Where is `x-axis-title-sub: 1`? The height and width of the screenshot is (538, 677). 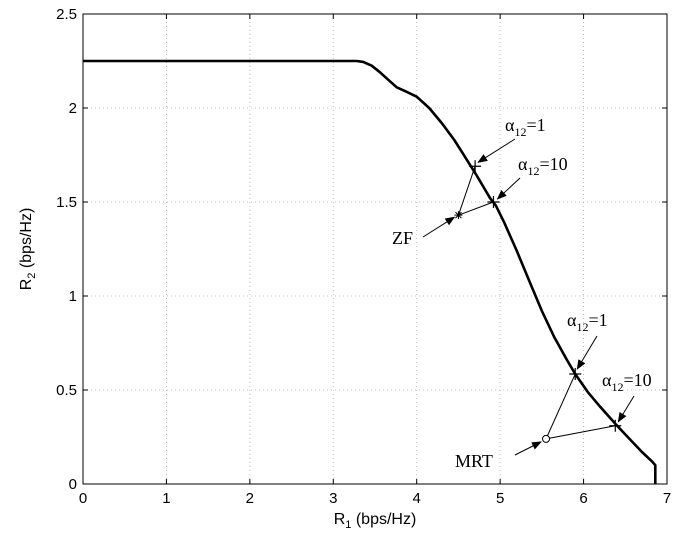
x-axis-title-sub: 1 is located at coordinates (348, 525).